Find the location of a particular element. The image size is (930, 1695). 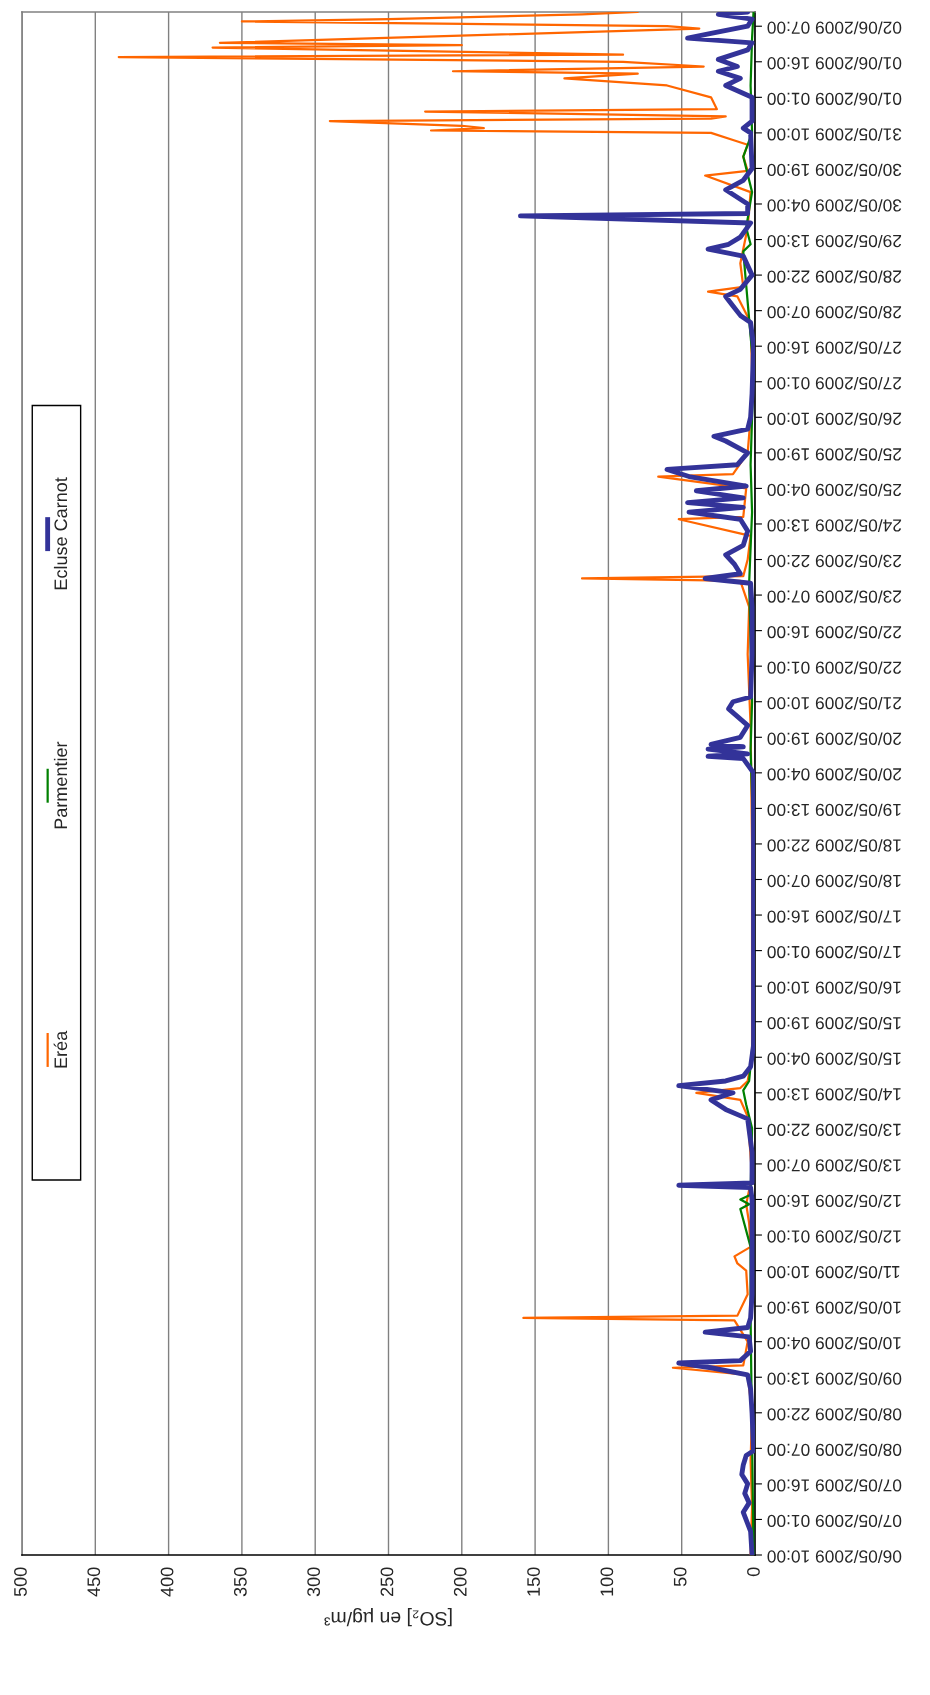

y-tick-label: 20/05/2009 04:00 is located at coordinates (834, 774).